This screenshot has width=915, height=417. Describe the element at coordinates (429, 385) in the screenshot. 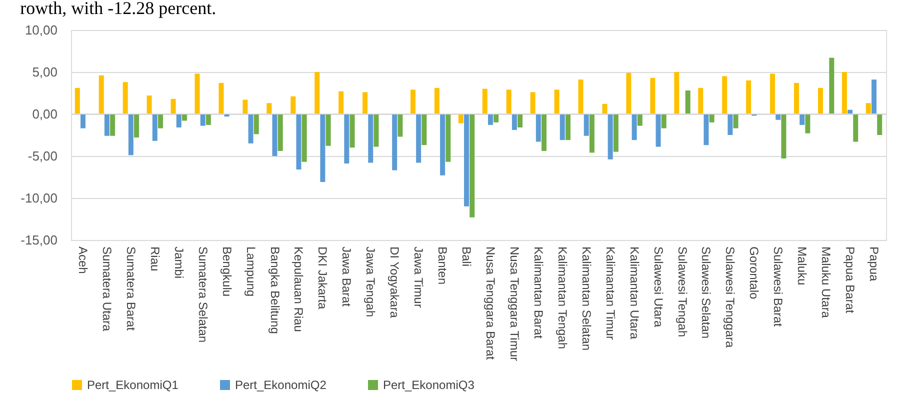

I see `legend-label: Pert_EkonomiQ3` at that location.